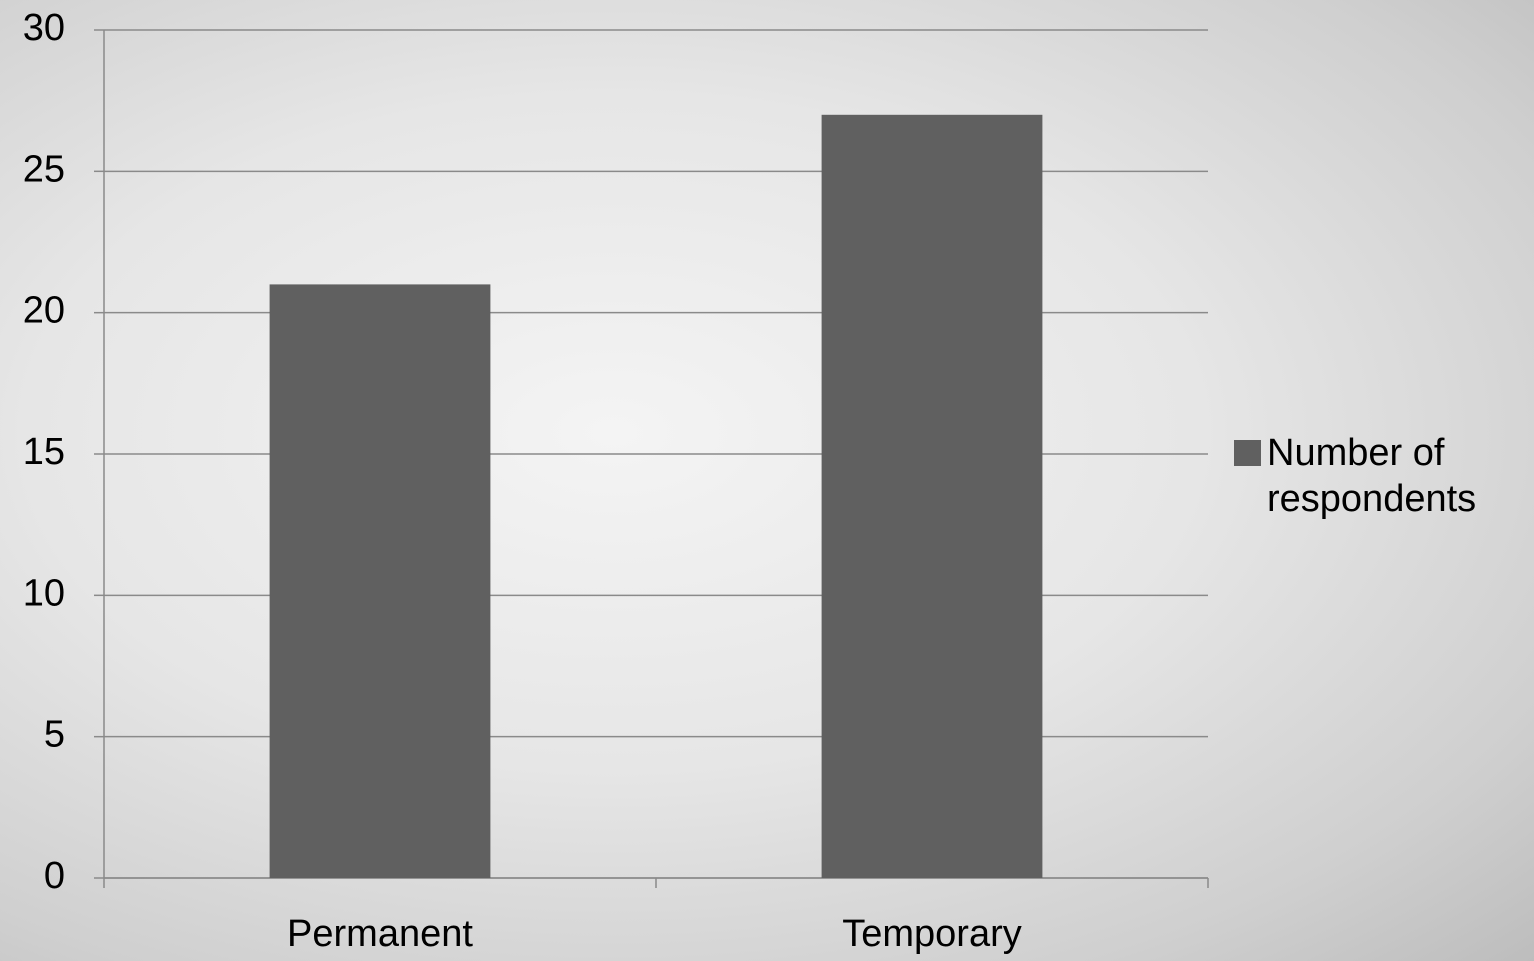  I want to click on y-tick-label: 30, so click(44, 28).